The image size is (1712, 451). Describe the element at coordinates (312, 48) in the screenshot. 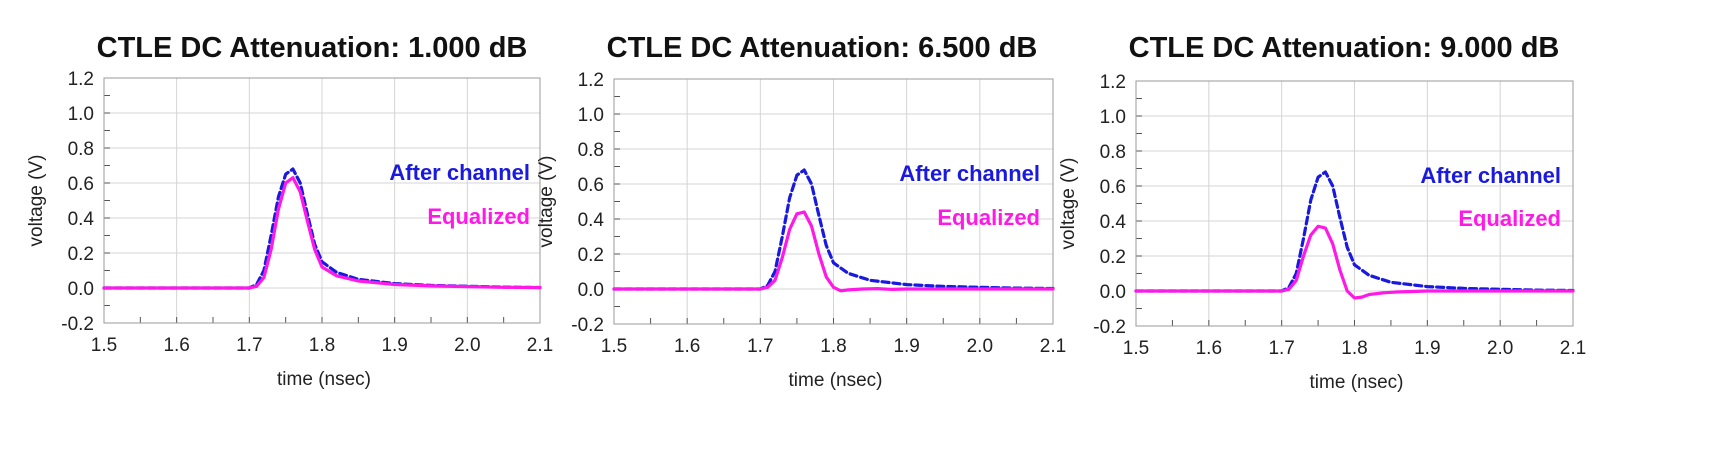

I see `chart-title: CTLE DC Attenuation: 1.000 dB` at that location.